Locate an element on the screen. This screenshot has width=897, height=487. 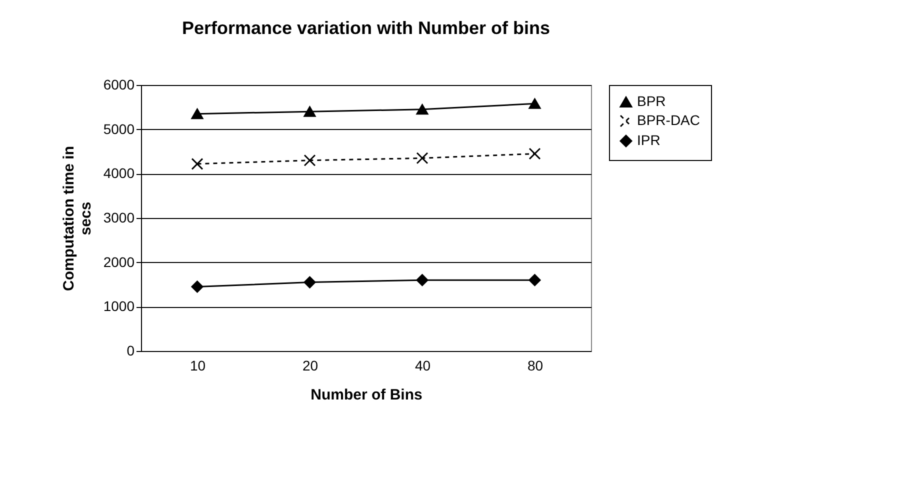
x-tick-label: 10 is located at coordinates (198, 366).